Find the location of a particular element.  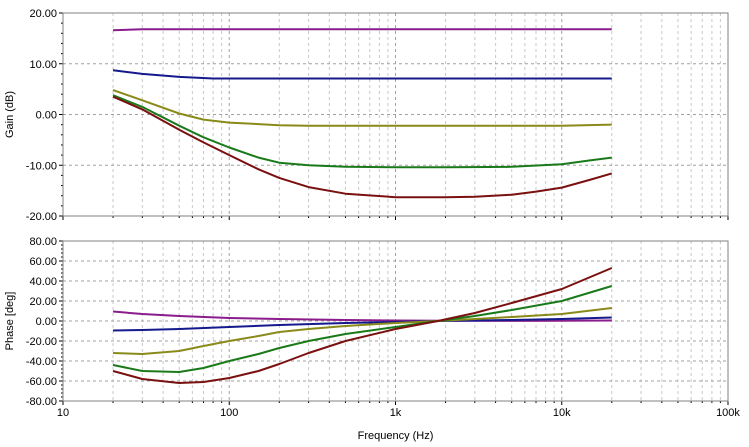

gain-ytick-label: -10.00 is located at coordinates (41, 166).